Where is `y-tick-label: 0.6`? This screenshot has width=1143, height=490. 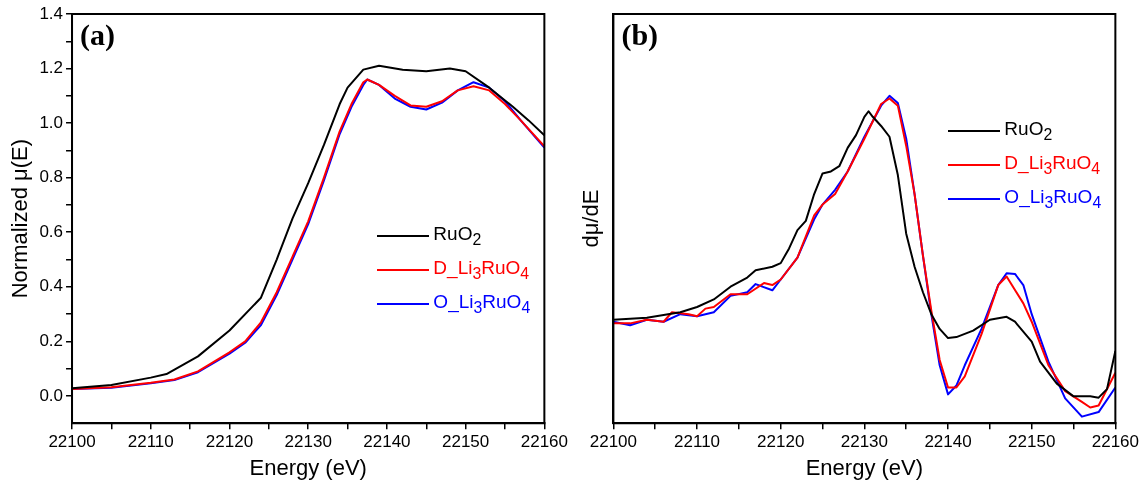 y-tick-label: 0.6 is located at coordinates (51, 231).